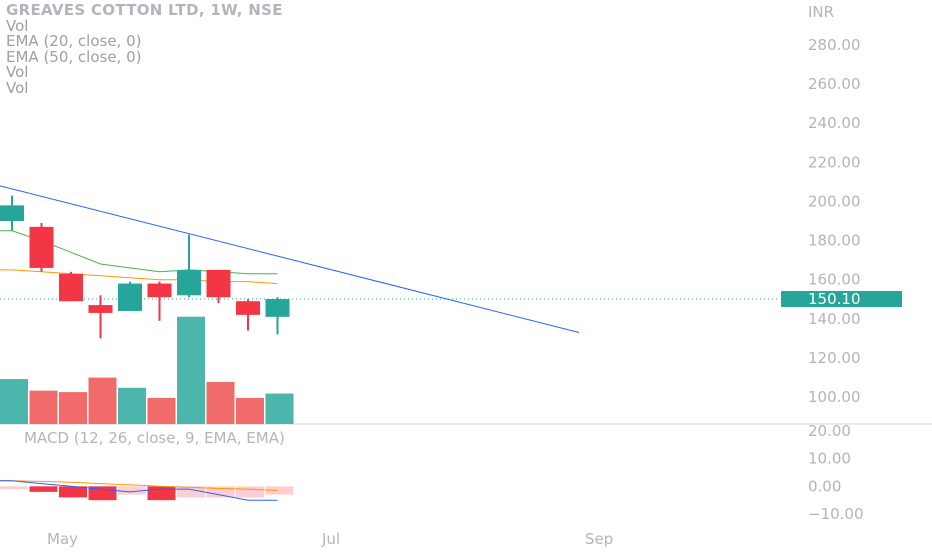  I want to click on ema50-line, so click(139, 277).